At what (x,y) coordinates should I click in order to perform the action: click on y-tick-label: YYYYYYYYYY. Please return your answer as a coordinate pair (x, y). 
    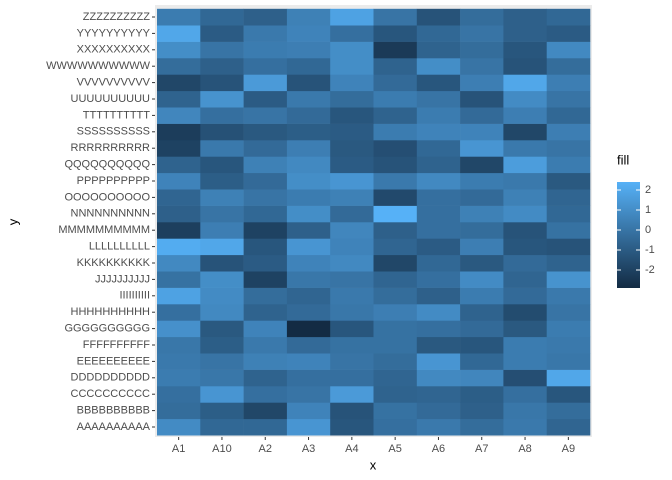
    Looking at the image, I should click on (114, 33).